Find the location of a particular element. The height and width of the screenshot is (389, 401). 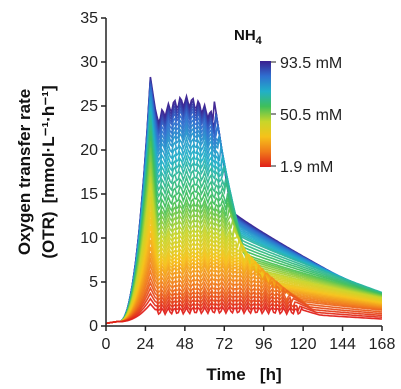

x-tick-label: 96 is located at coordinates (264, 344).